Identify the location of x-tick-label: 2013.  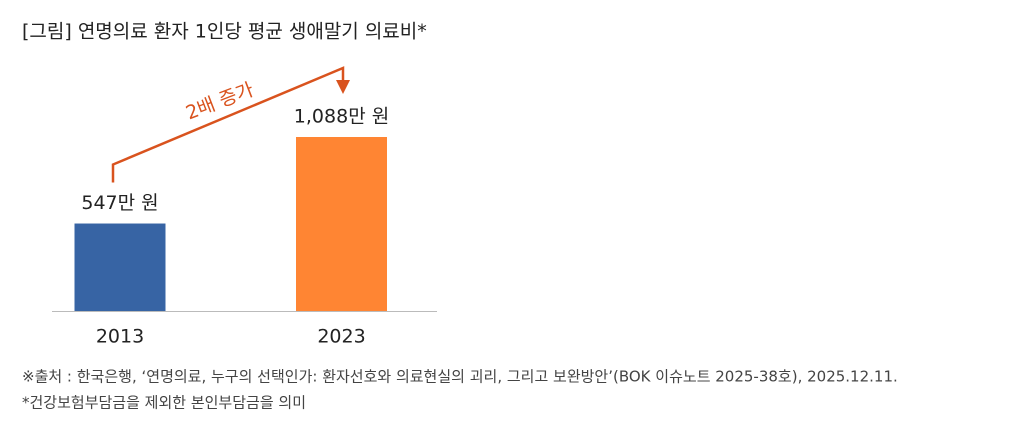
(120, 337).